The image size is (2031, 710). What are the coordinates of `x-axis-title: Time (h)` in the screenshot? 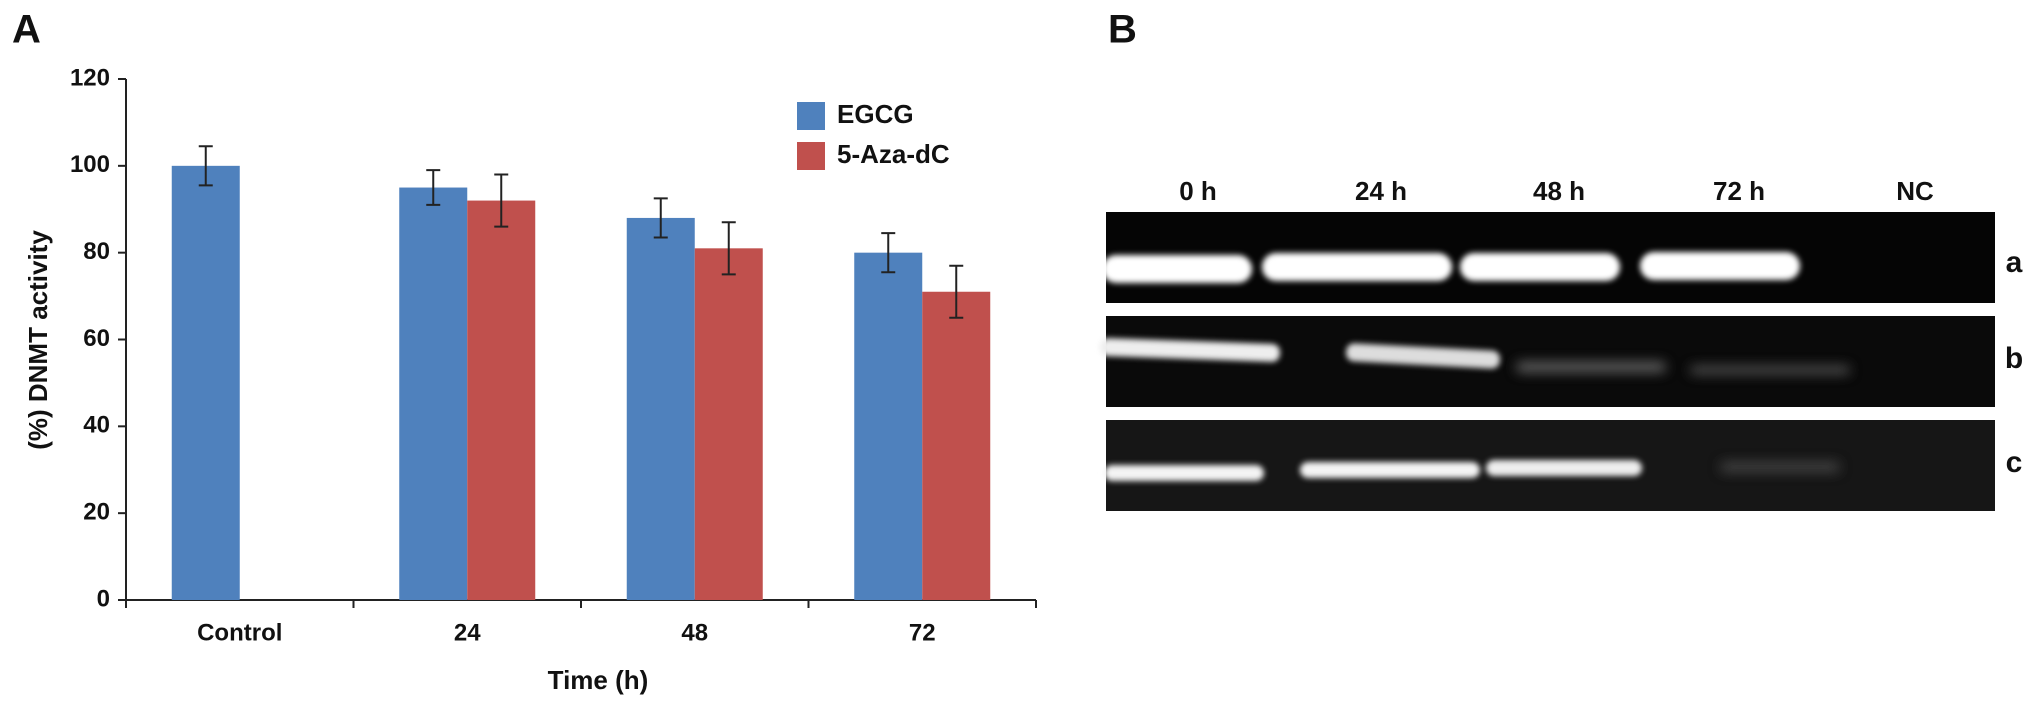 It's located at (598, 680).